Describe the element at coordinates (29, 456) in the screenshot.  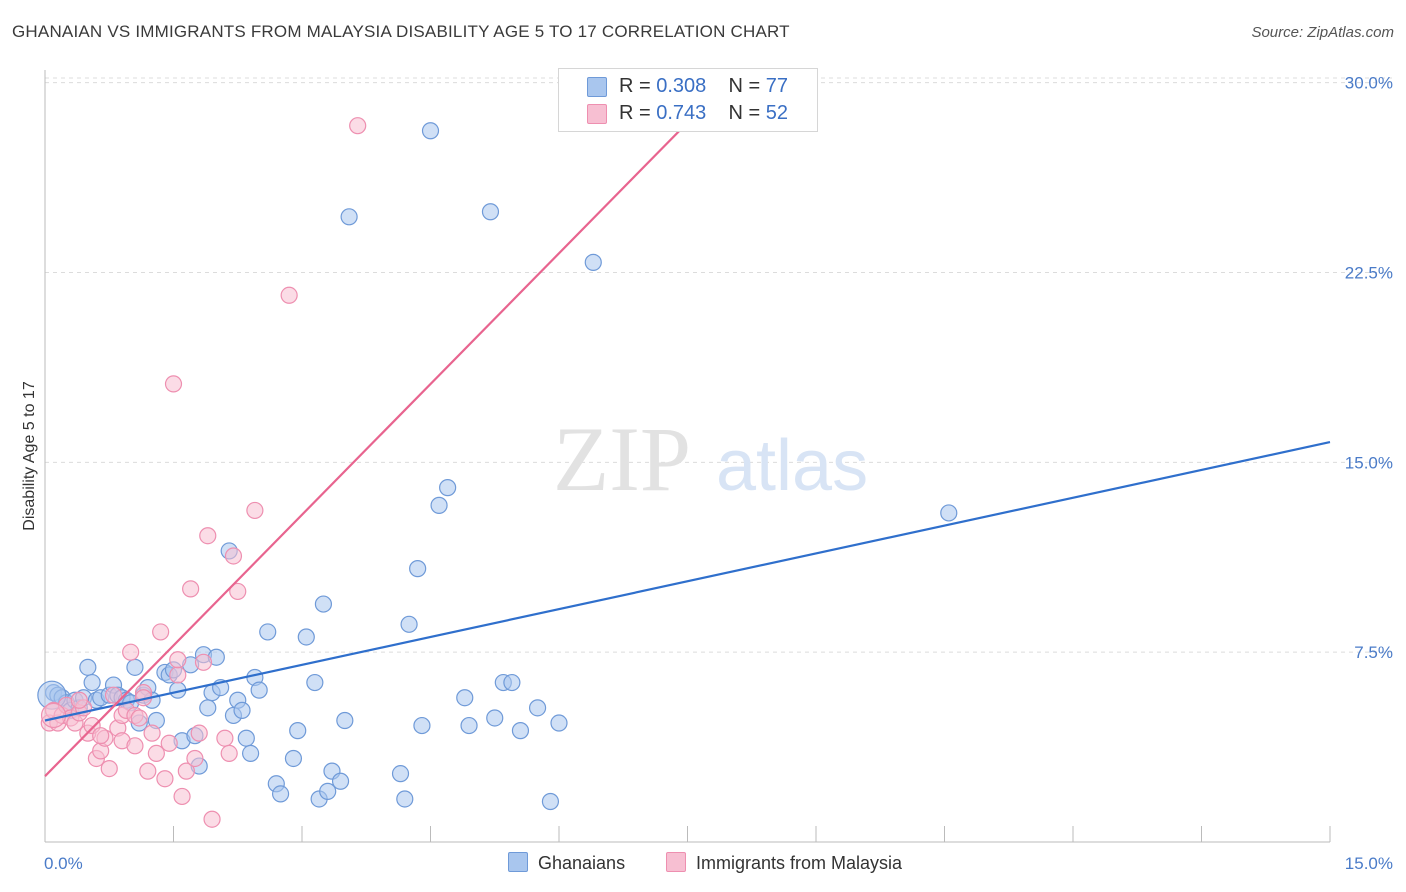
I see `y-axis-label: Disability Age 5 to 17` at that location.